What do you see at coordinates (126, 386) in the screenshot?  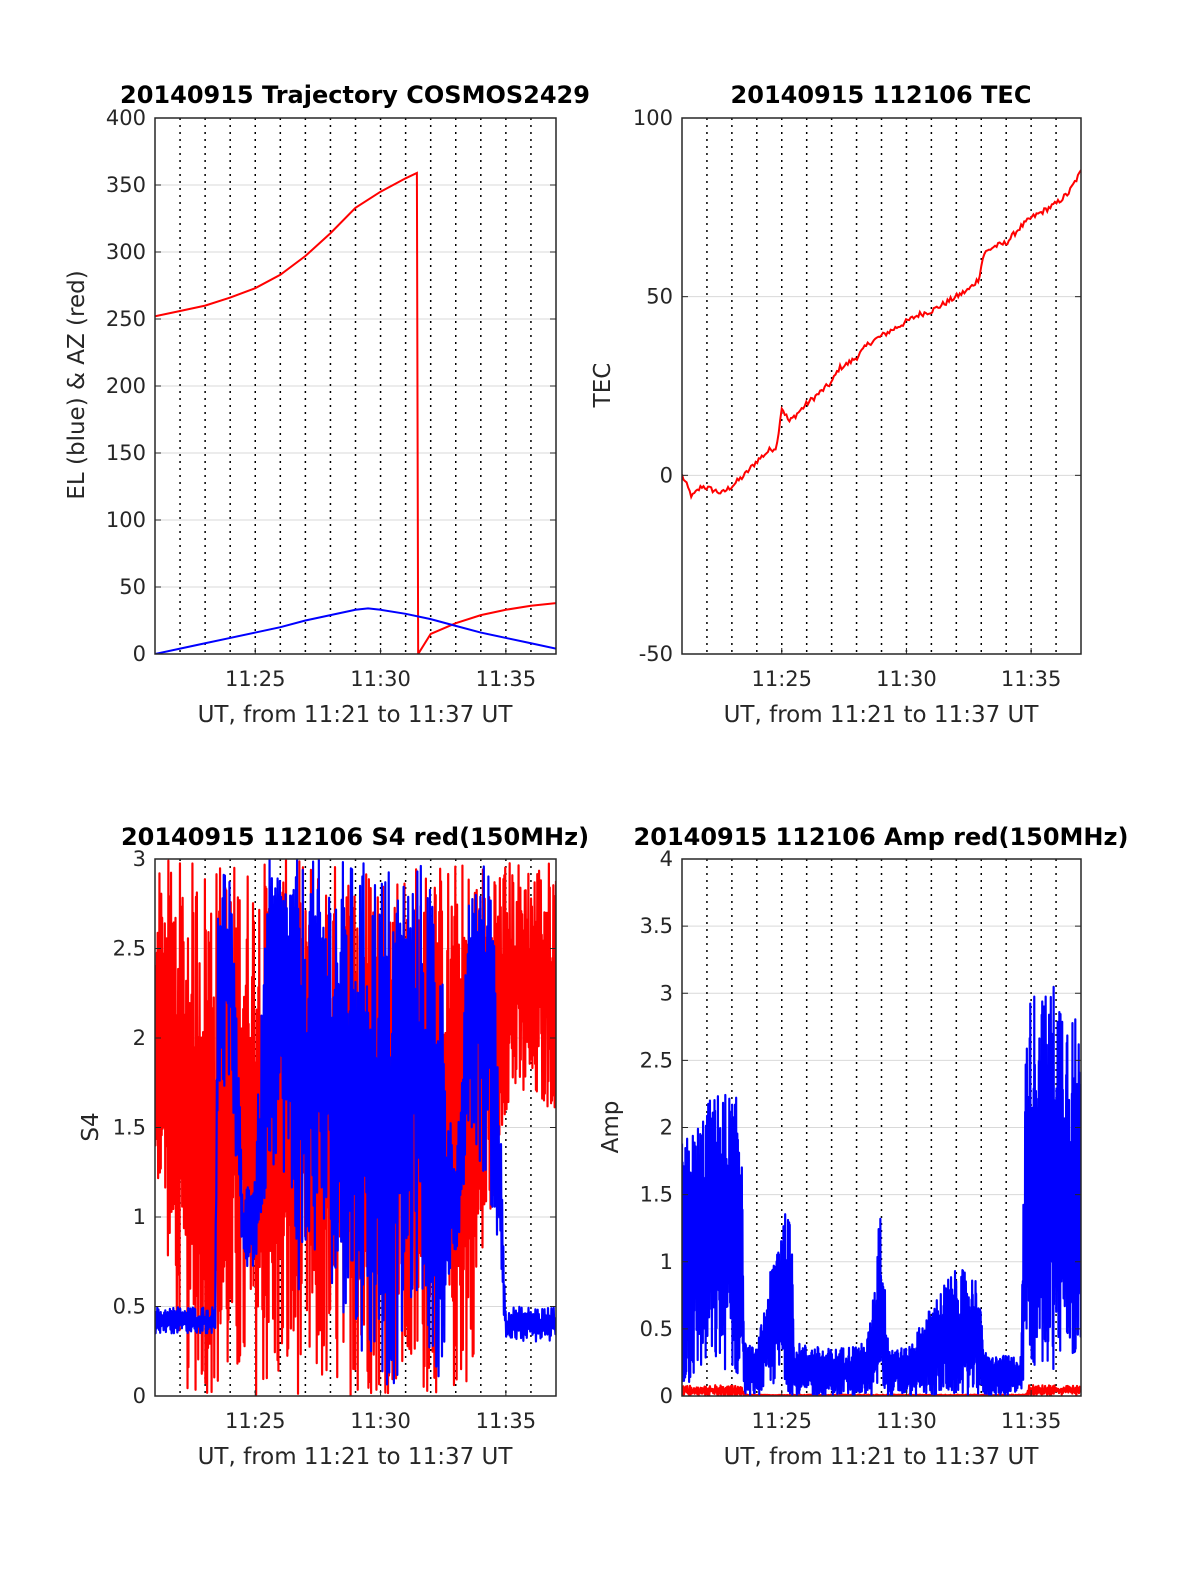 I see `y-tick-label: 200` at bounding box center [126, 386].